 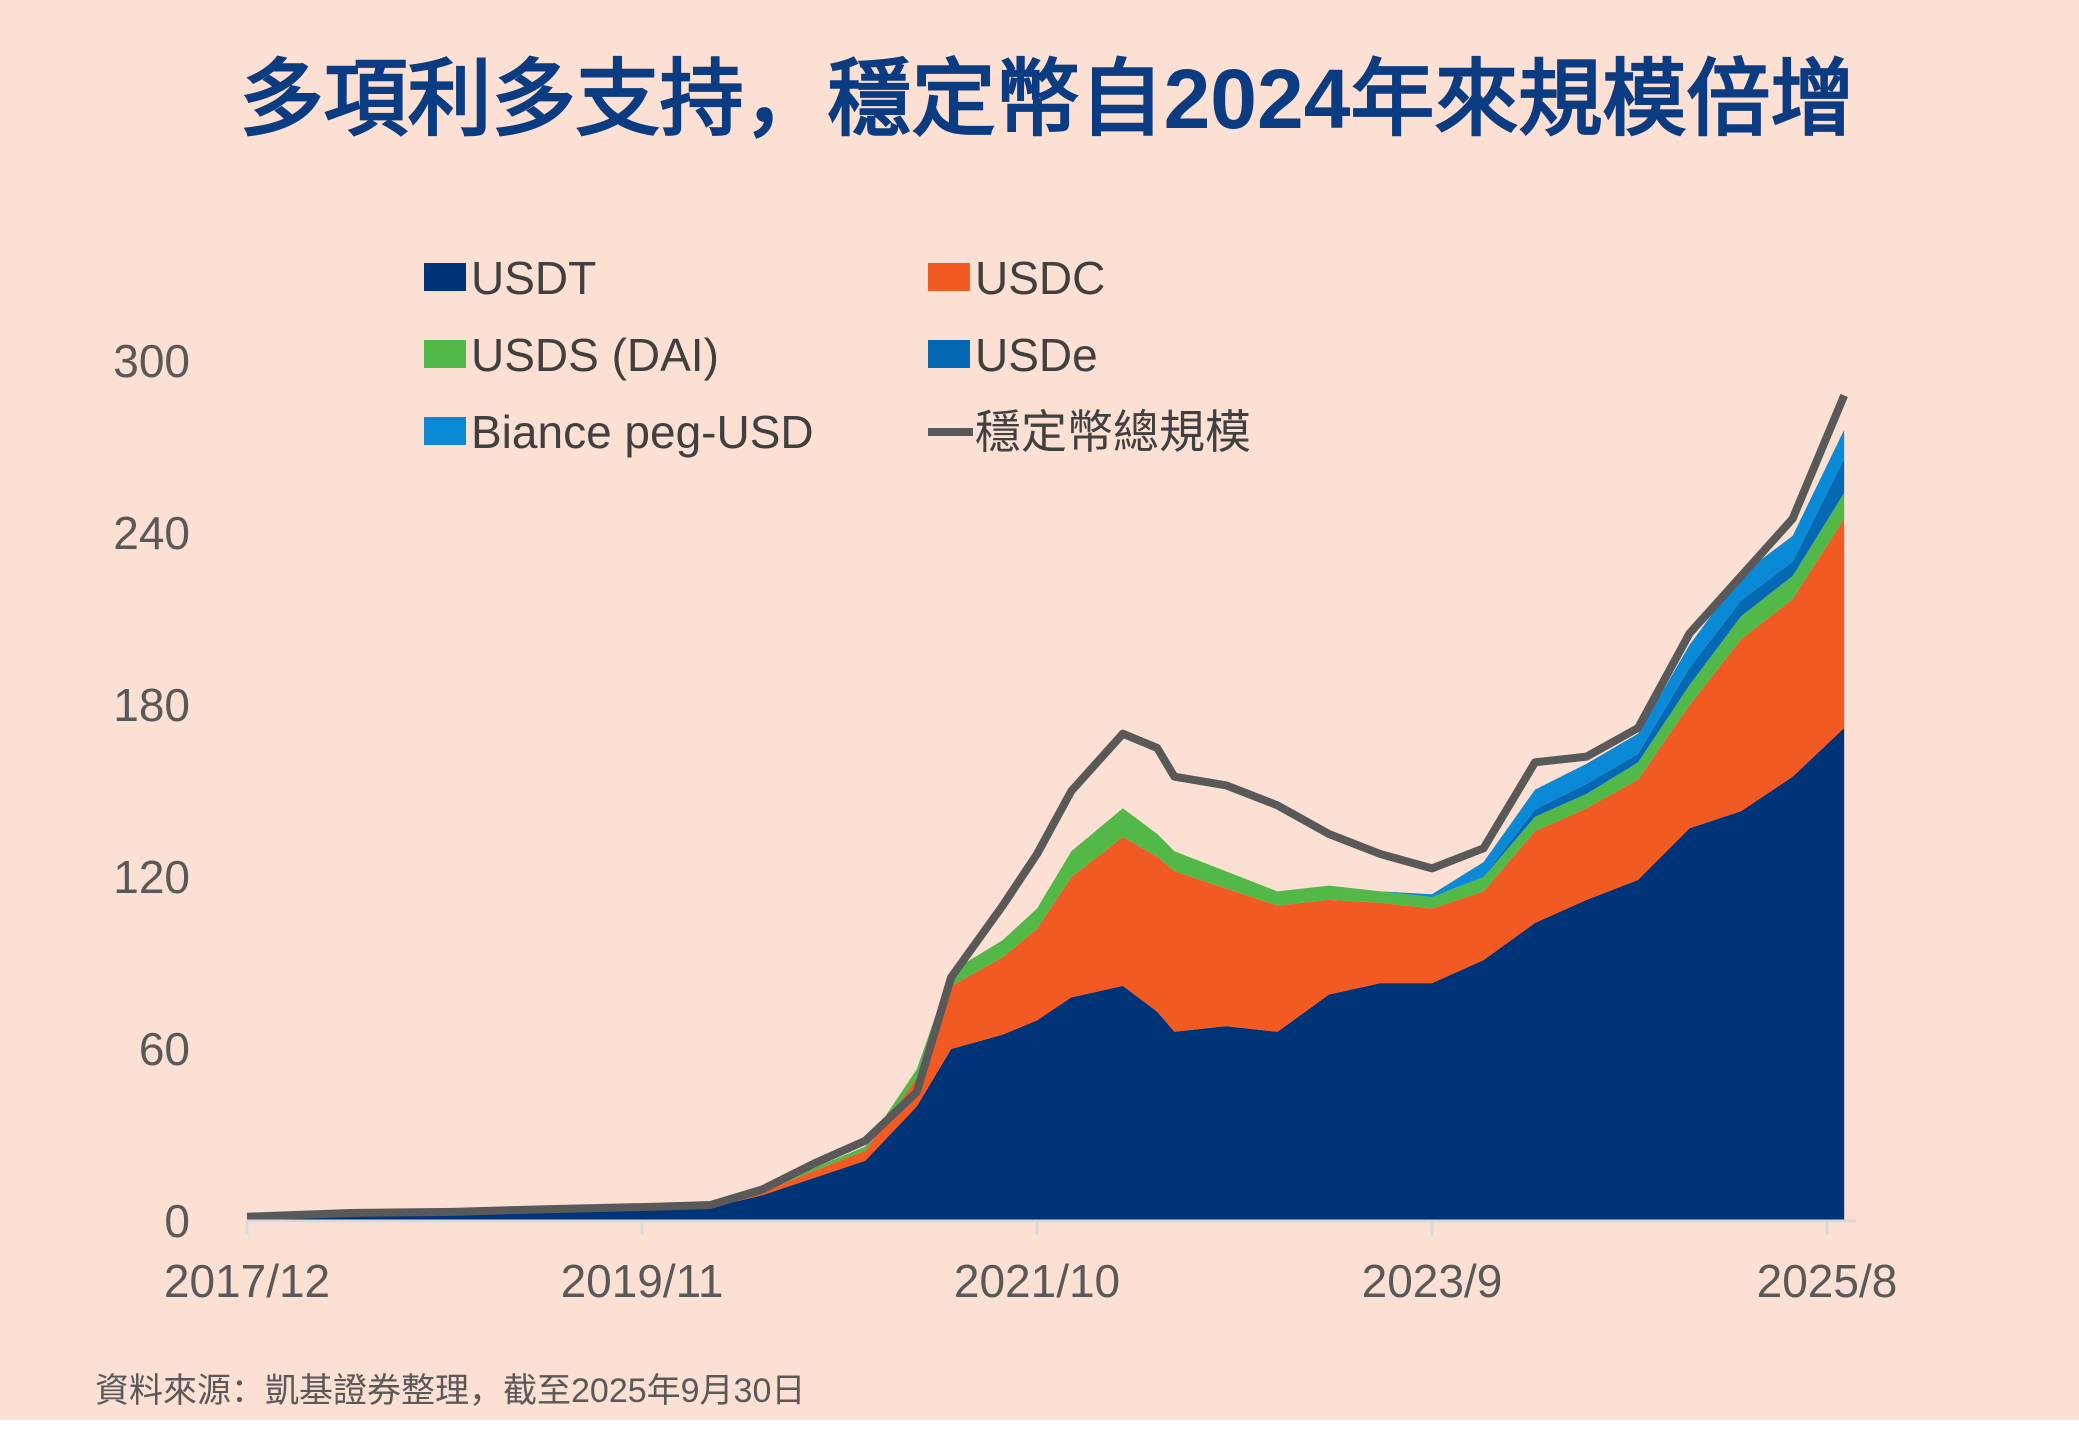 What do you see at coordinates (247, 1281) in the screenshot?
I see `x-tick-label: 2017/12` at bounding box center [247, 1281].